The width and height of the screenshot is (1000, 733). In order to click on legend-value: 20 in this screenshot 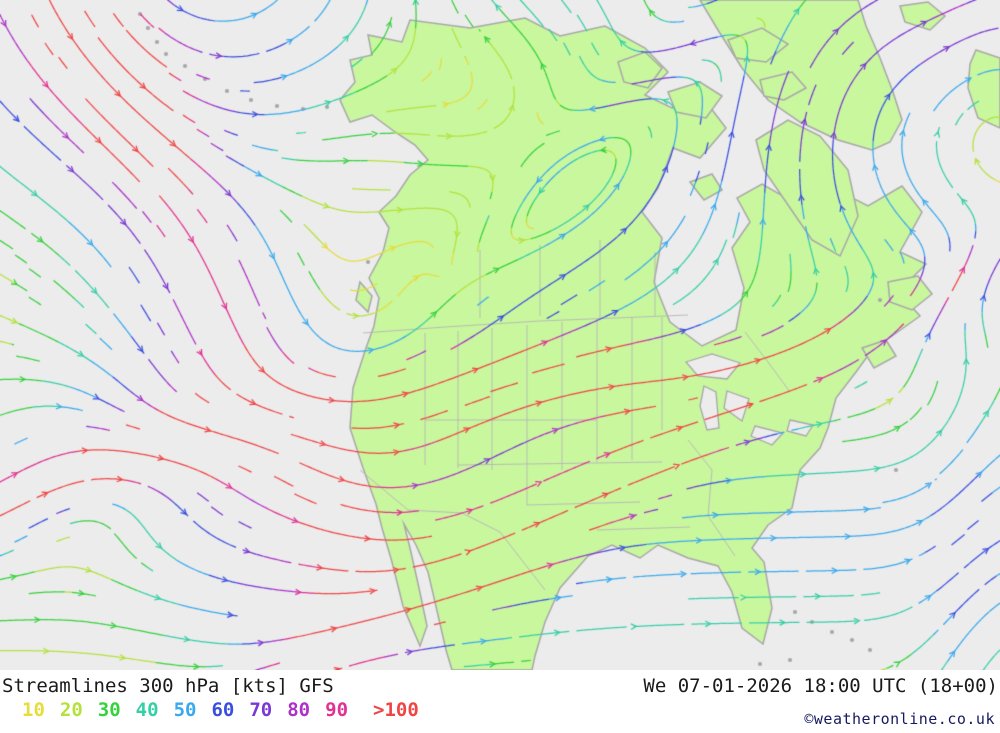, I will do `click(71, 710)`.